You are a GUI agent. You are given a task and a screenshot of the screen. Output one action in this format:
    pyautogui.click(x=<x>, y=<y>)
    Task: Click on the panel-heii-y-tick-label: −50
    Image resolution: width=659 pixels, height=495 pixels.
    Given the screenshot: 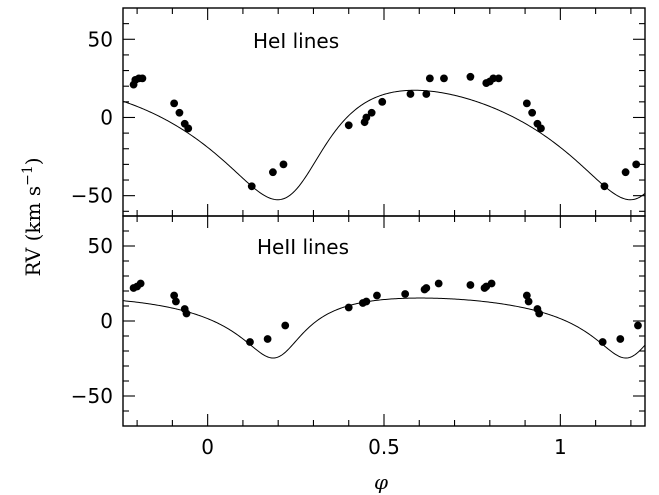 What is the action you would take?
    pyautogui.click(x=92, y=396)
    